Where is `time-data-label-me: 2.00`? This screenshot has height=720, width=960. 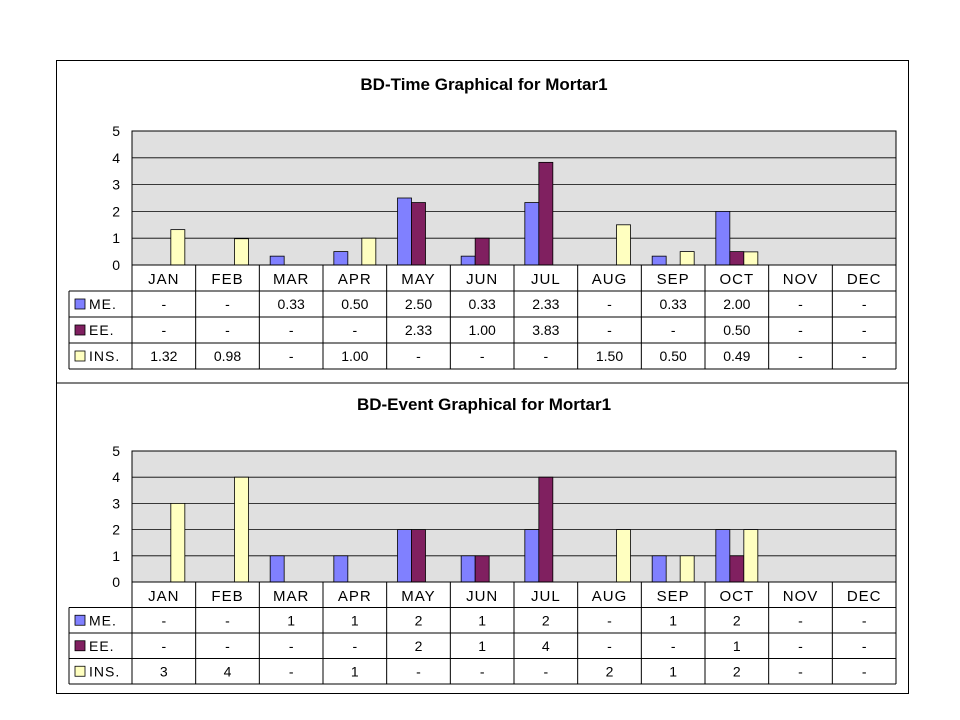 time-data-label-me: 2.00 is located at coordinates (736, 304).